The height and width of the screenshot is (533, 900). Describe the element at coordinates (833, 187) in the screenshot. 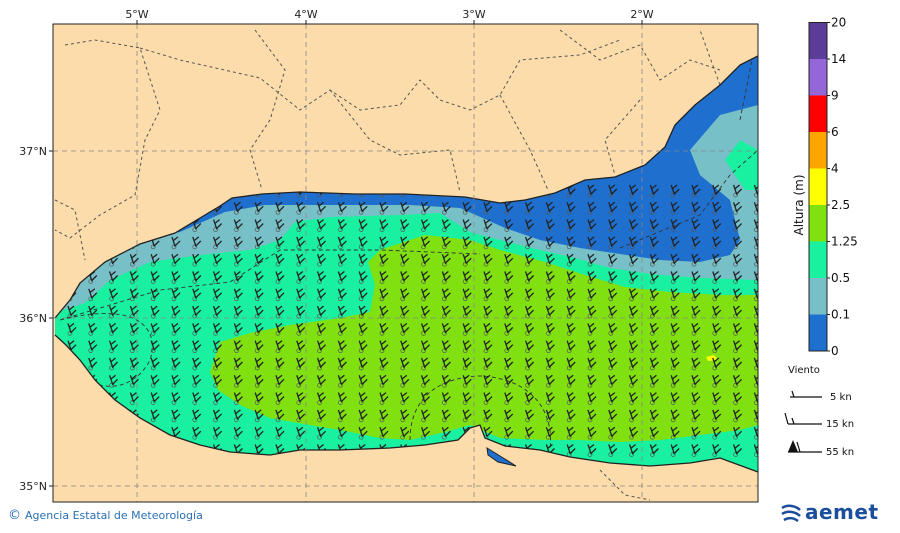

I see `height-colorbar: 0 0.1 0.5 1.25 2.5 4 6 9 14 20` at that location.